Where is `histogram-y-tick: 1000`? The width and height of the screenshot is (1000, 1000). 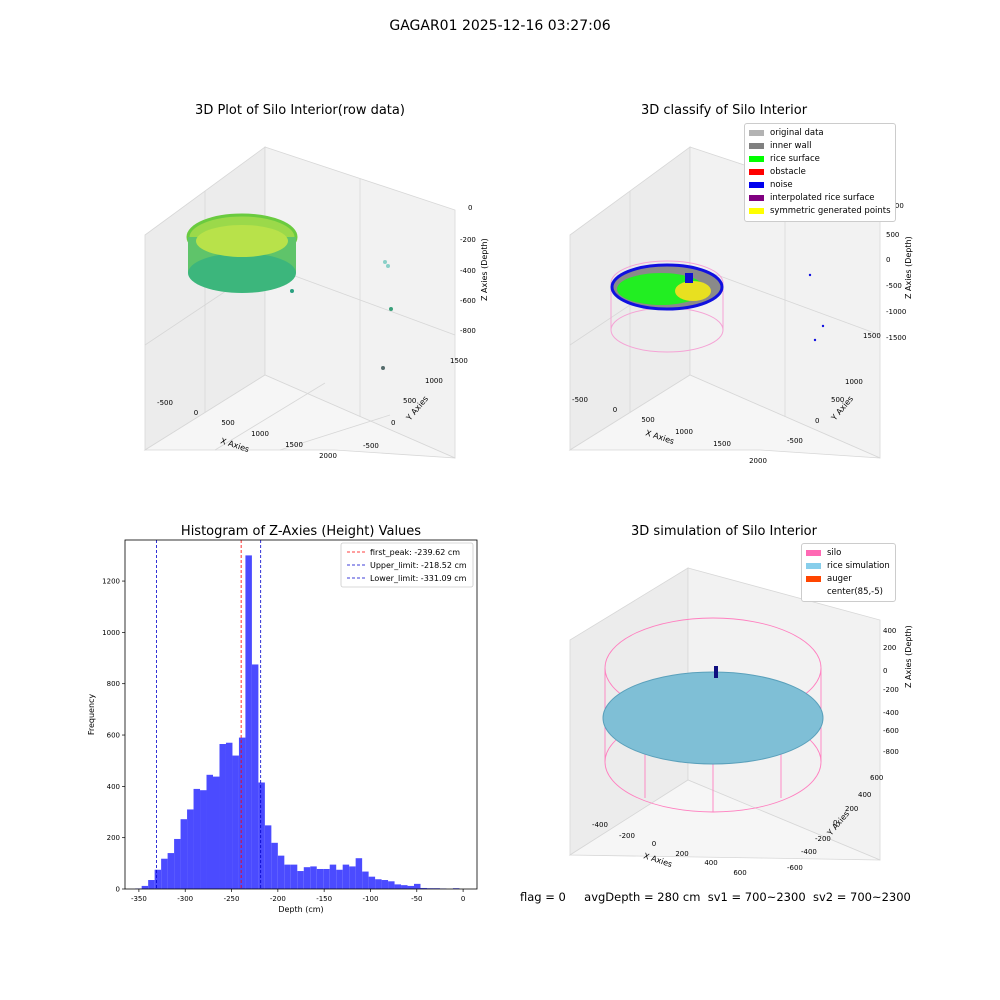 histogram-y-tick: 1000 is located at coordinates (111, 633).